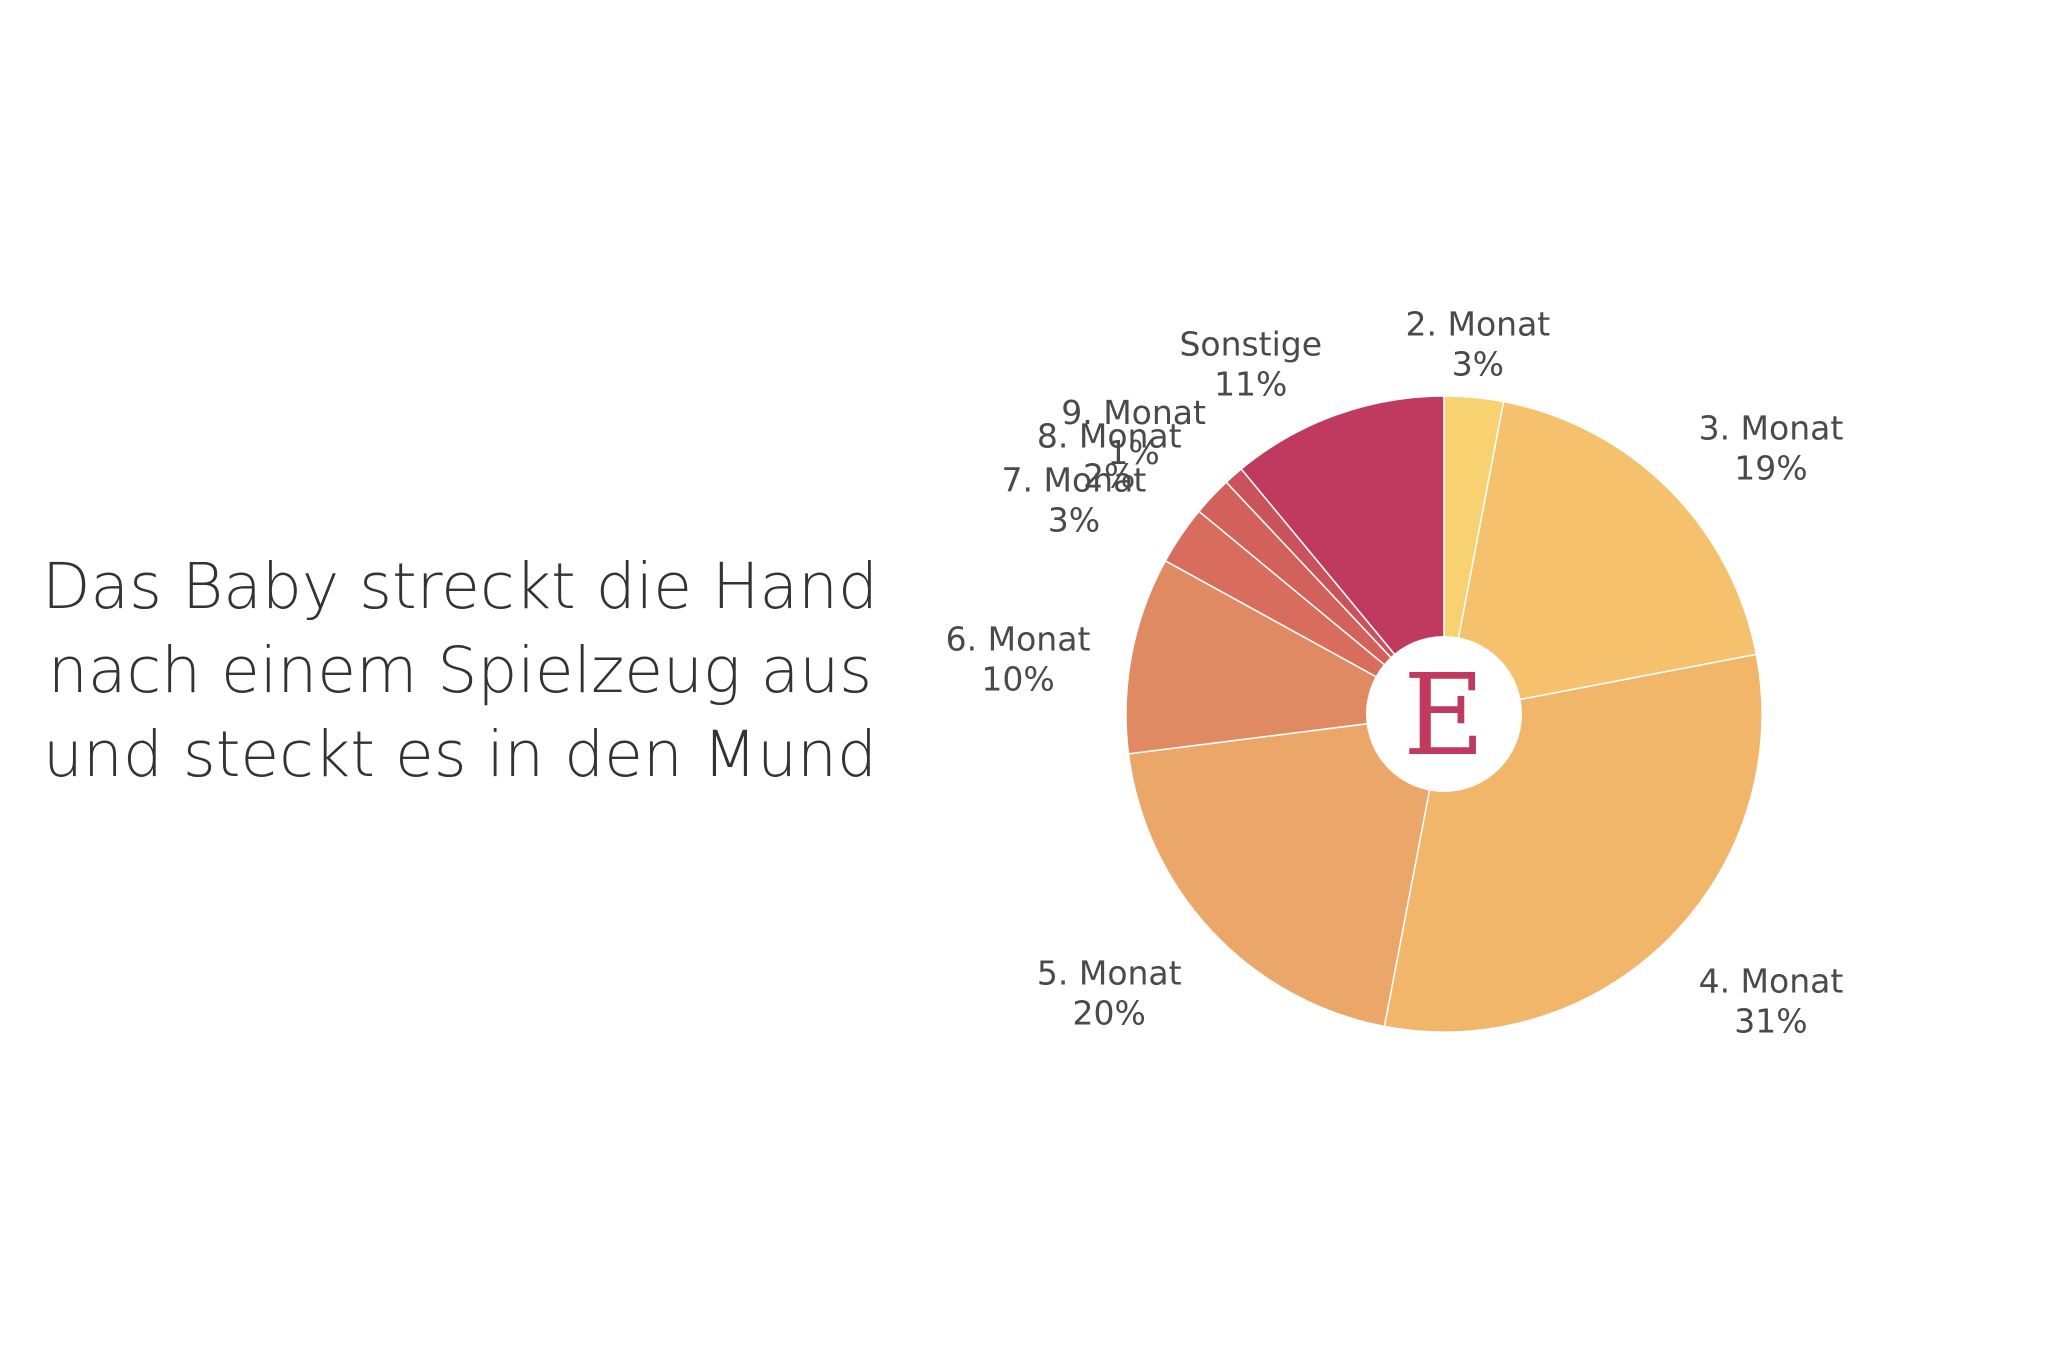  I want to click on title-line-2: nach einem Spielzeug aus, so click(460, 670).